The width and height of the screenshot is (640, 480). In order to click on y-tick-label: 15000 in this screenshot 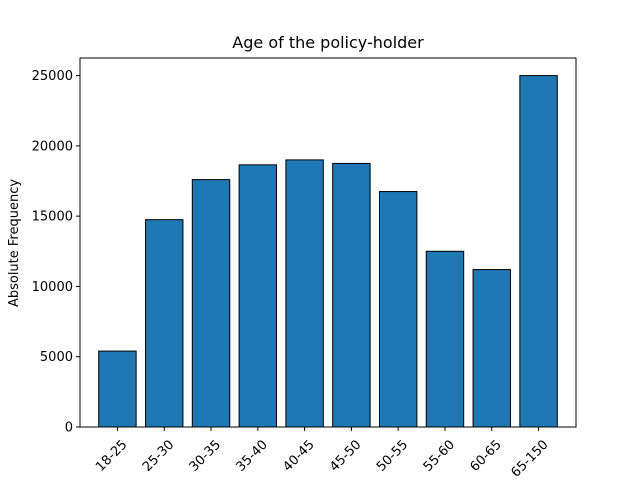, I will do `click(52, 217)`.